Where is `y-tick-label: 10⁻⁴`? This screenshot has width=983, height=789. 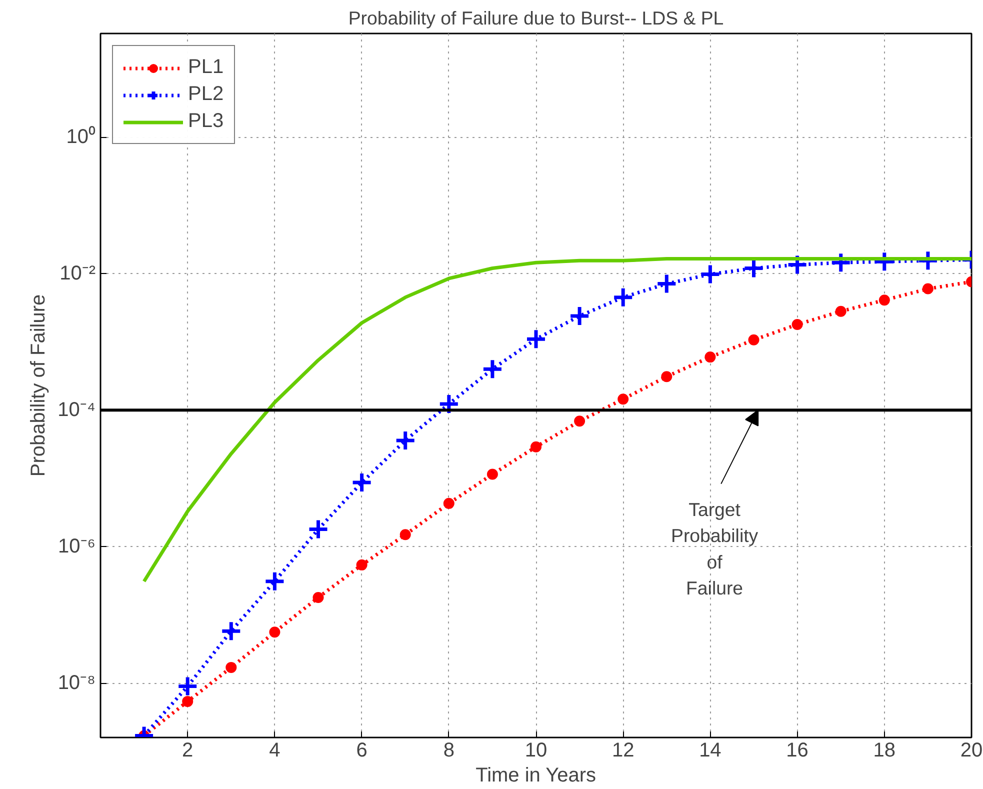 y-tick-label: 10⁻⁴ is located at coordinates (77, 410).